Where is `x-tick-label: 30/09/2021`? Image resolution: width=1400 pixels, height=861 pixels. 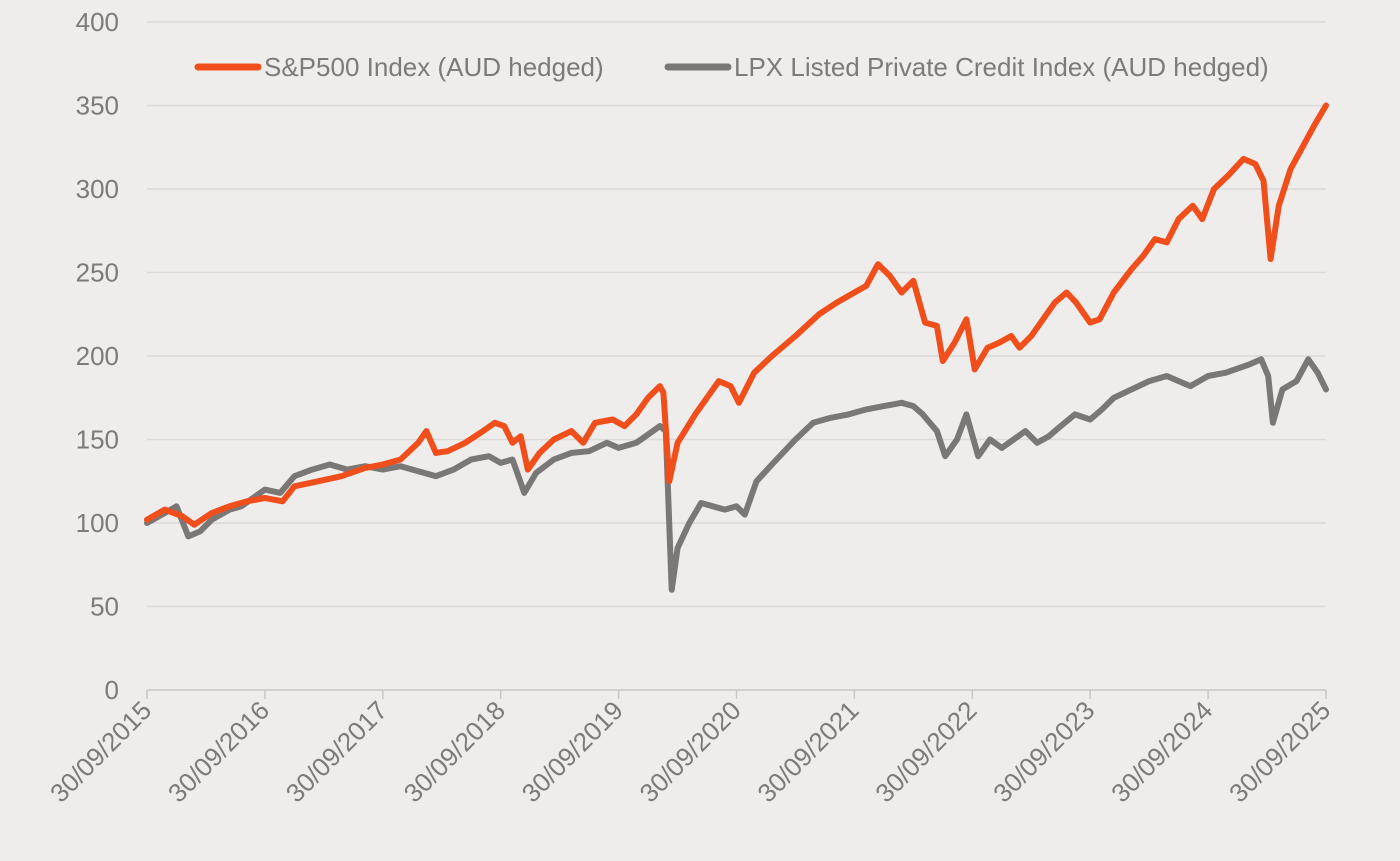 x-tick-label: 30/09/2021 is located at coordinates (807, 751).